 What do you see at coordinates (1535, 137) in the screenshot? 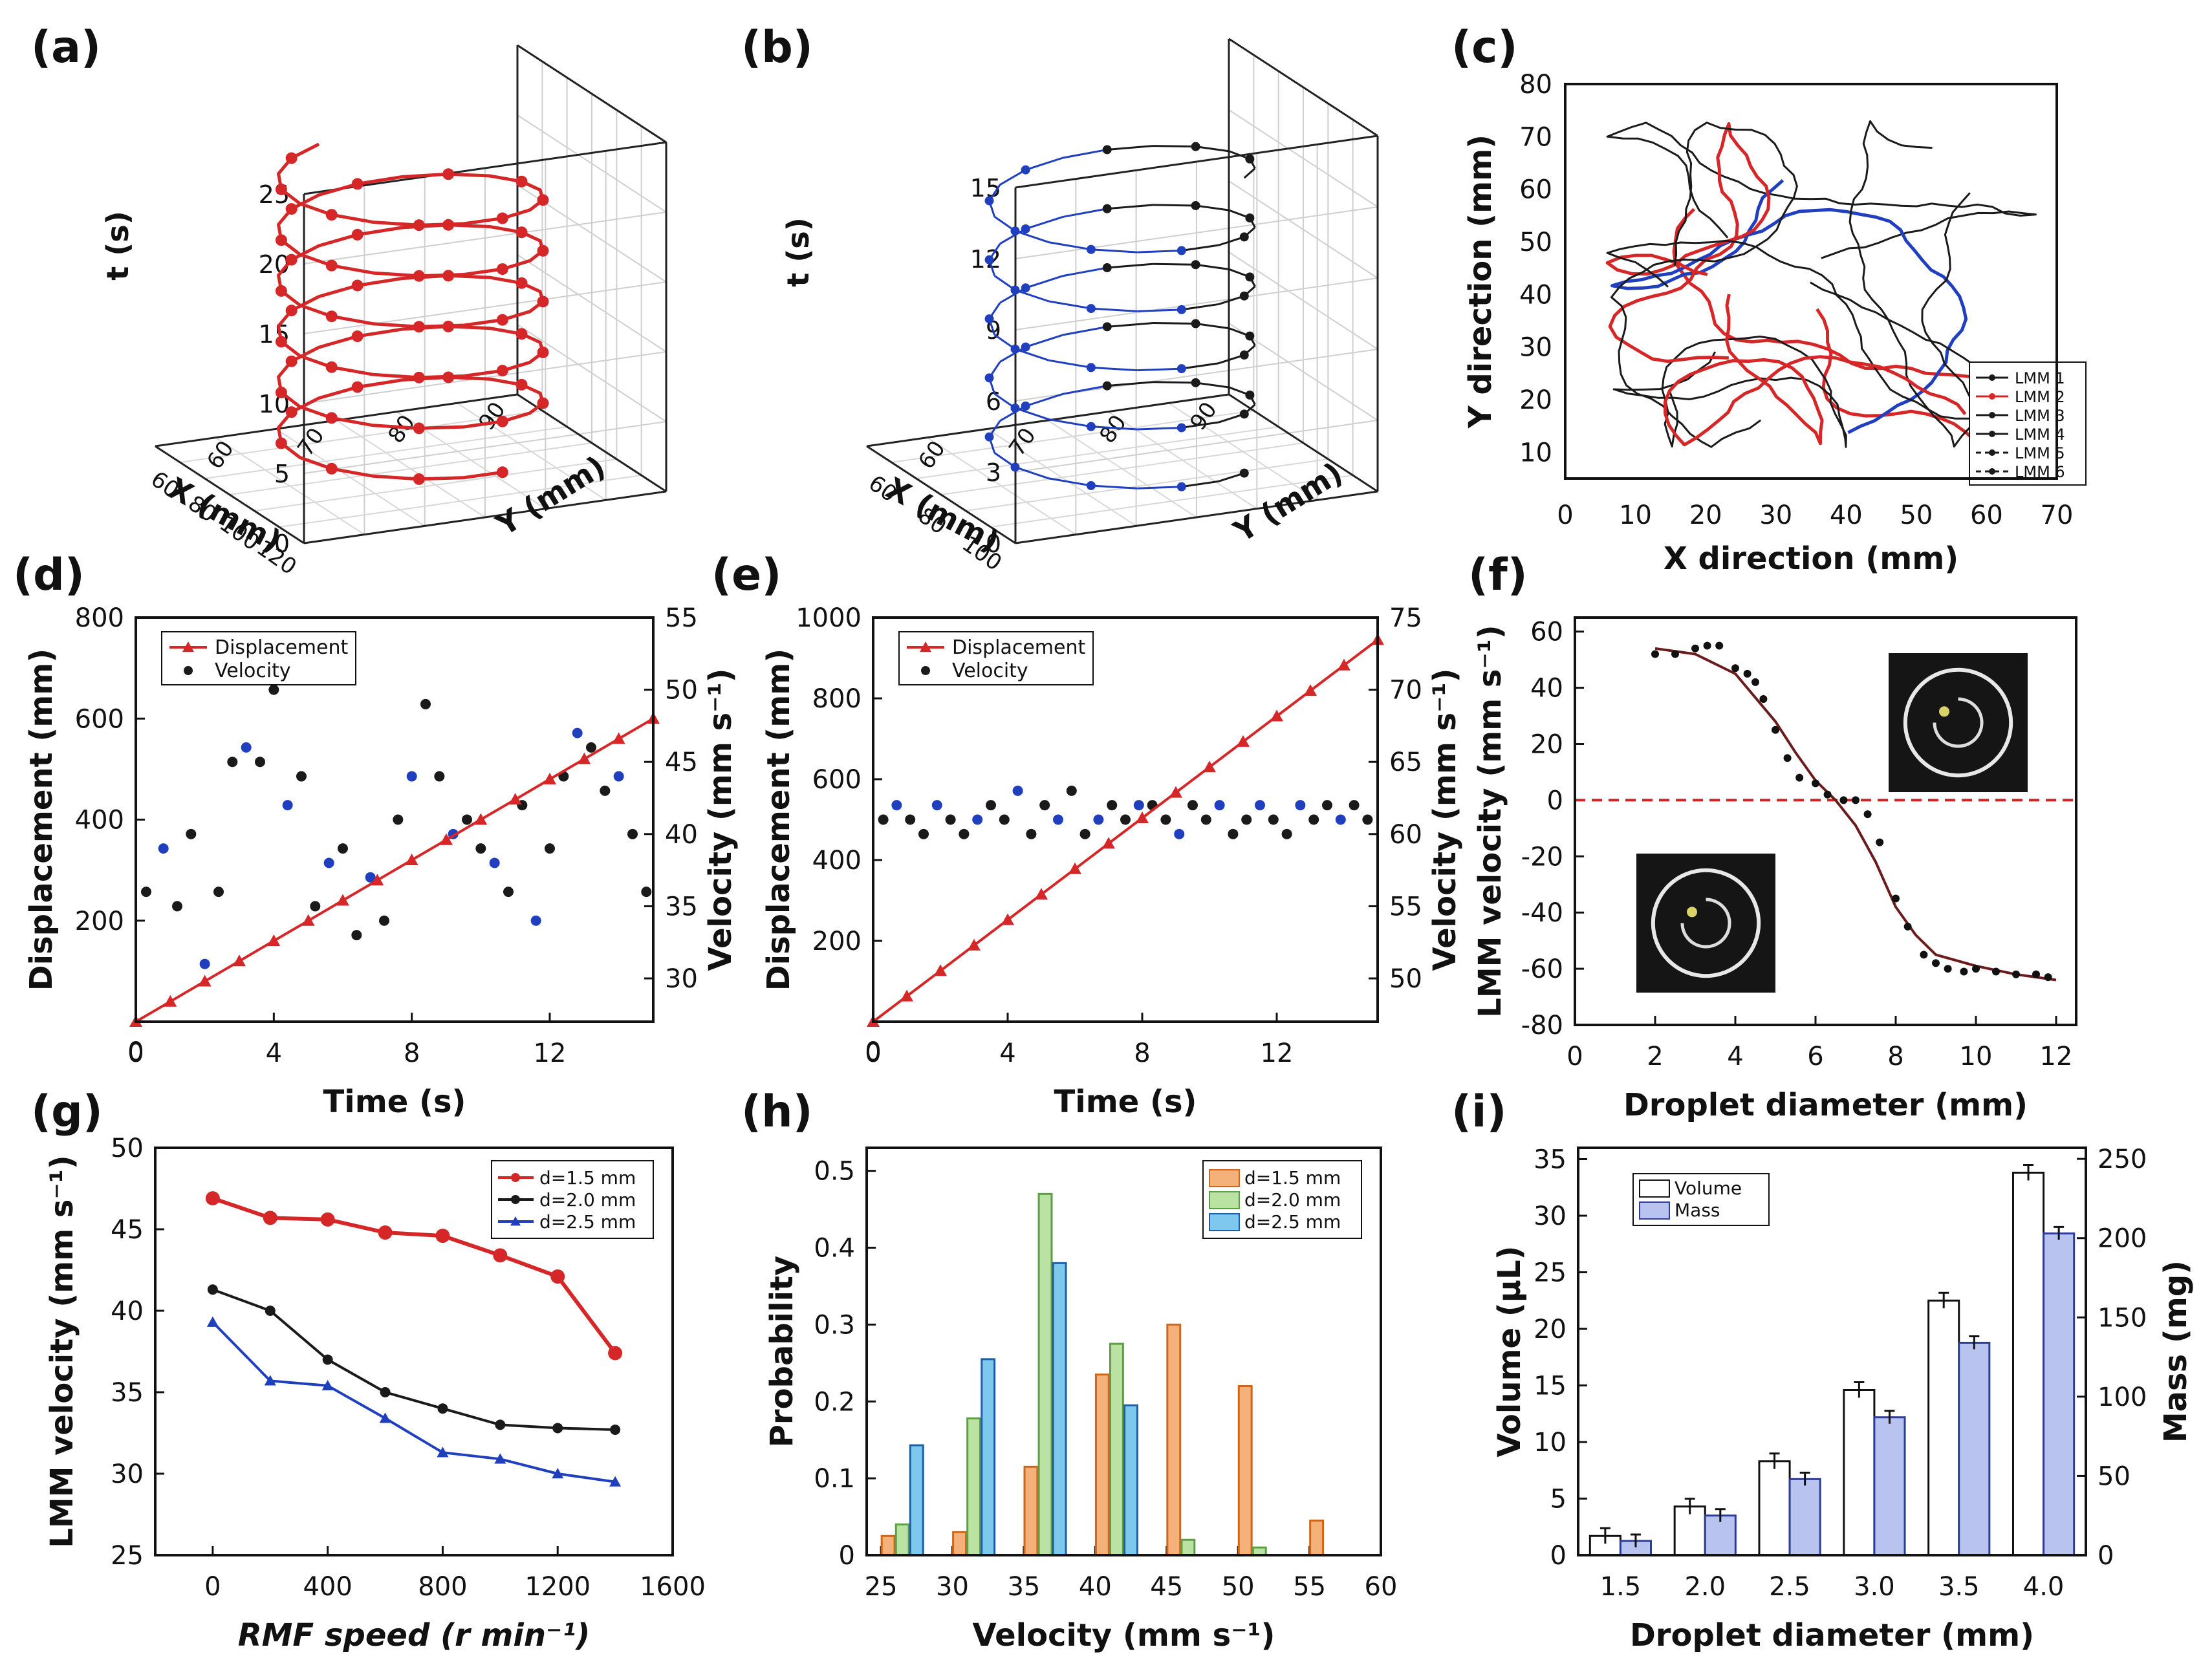
I see `y-tick-label: 70` at bounding box center [1535, 137].